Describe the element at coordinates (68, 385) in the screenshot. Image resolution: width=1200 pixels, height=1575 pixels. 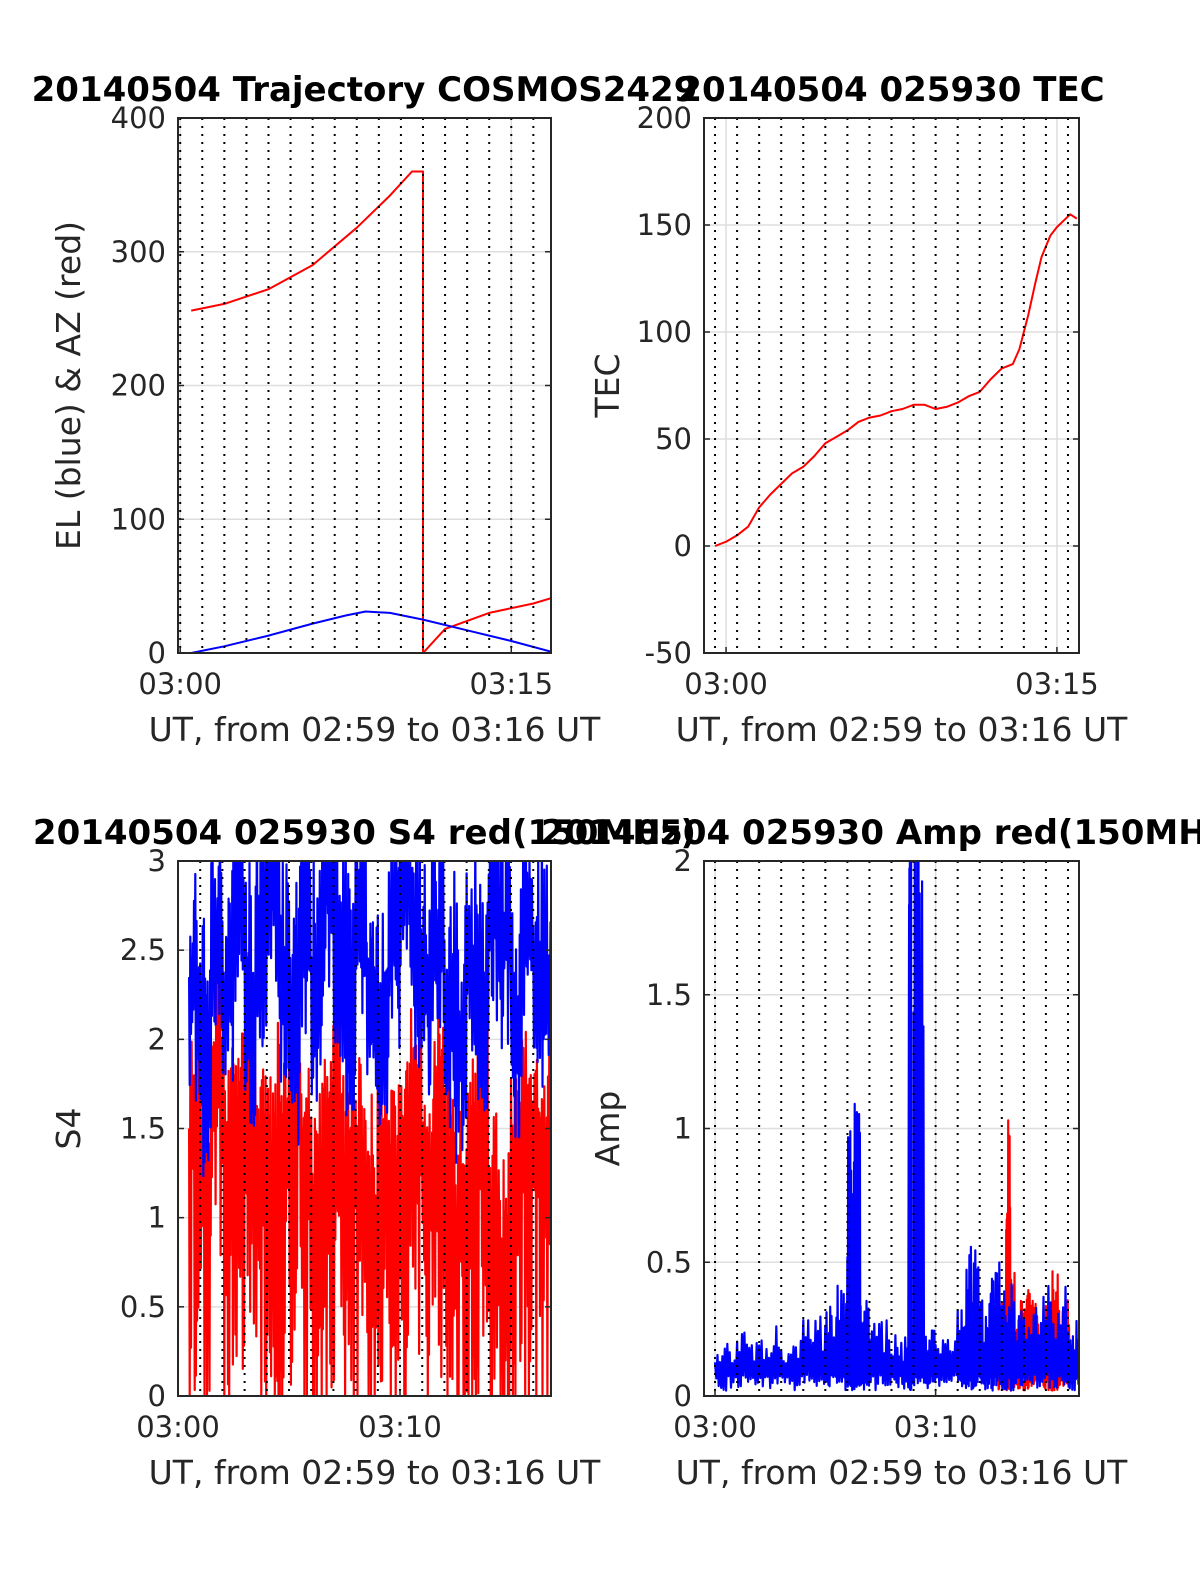
I see `y-axis-label: EL (blue) & AZ (red)` at that location.